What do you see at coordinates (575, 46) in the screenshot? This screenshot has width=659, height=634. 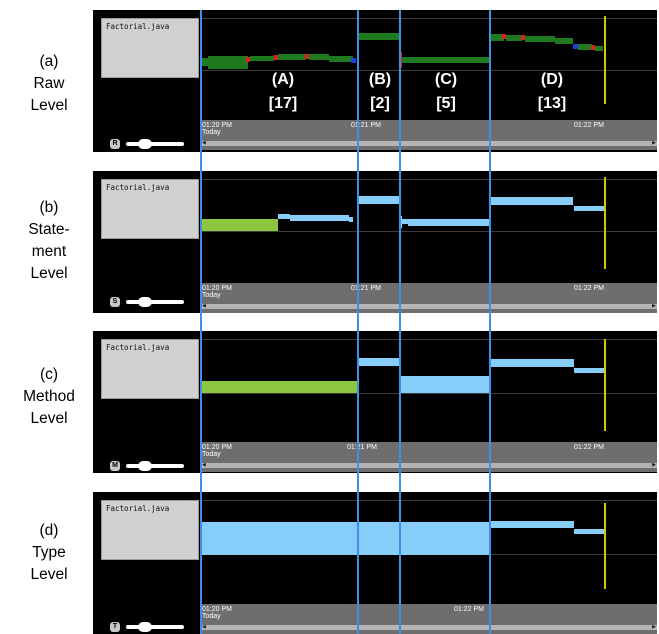 I see `edit-marker-blue` at bounding box center [575, 46].